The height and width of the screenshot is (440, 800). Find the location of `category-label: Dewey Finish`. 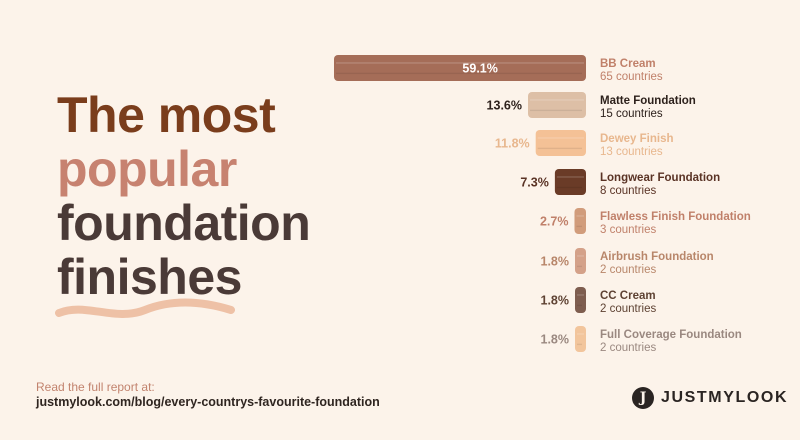

category-label: Dewey Finish is located at coordinates (637, 139).